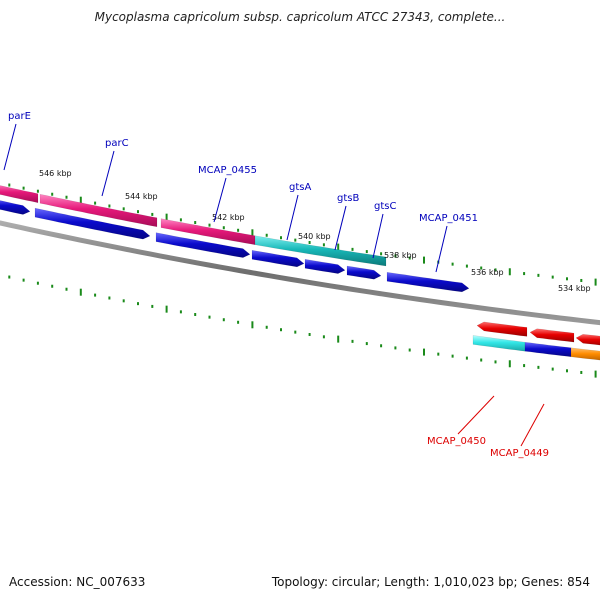 The image size is (600, 600). What do you see at coordinates (314, 236) in the screenshot?
I see `kbp-label-540: 540 kbp` at bounding box center [314, 236].